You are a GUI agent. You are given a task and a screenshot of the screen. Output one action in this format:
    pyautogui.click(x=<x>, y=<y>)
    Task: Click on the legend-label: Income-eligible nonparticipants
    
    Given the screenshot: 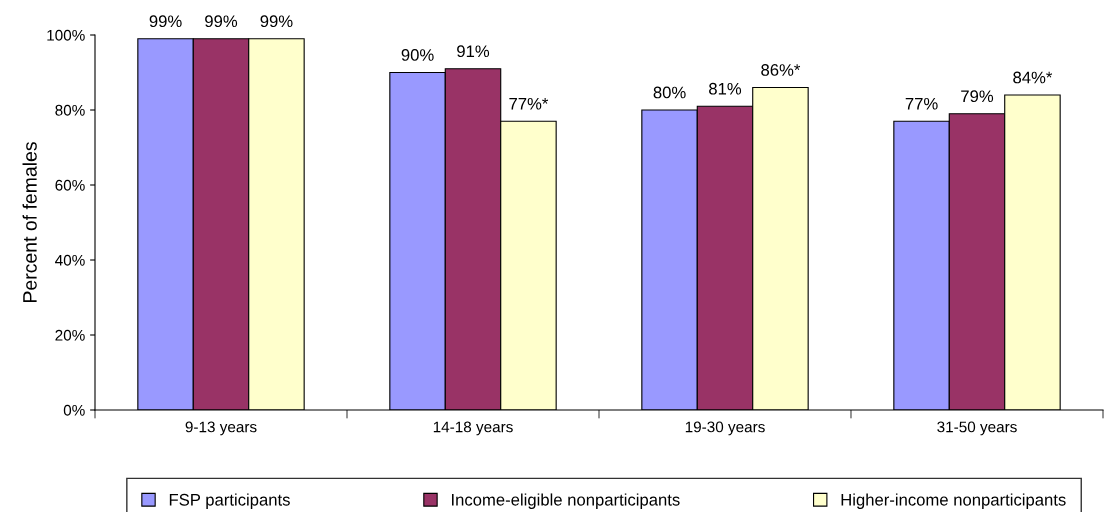 What is the action you would take?
    pyautogui.click(x=566, y=501)
    